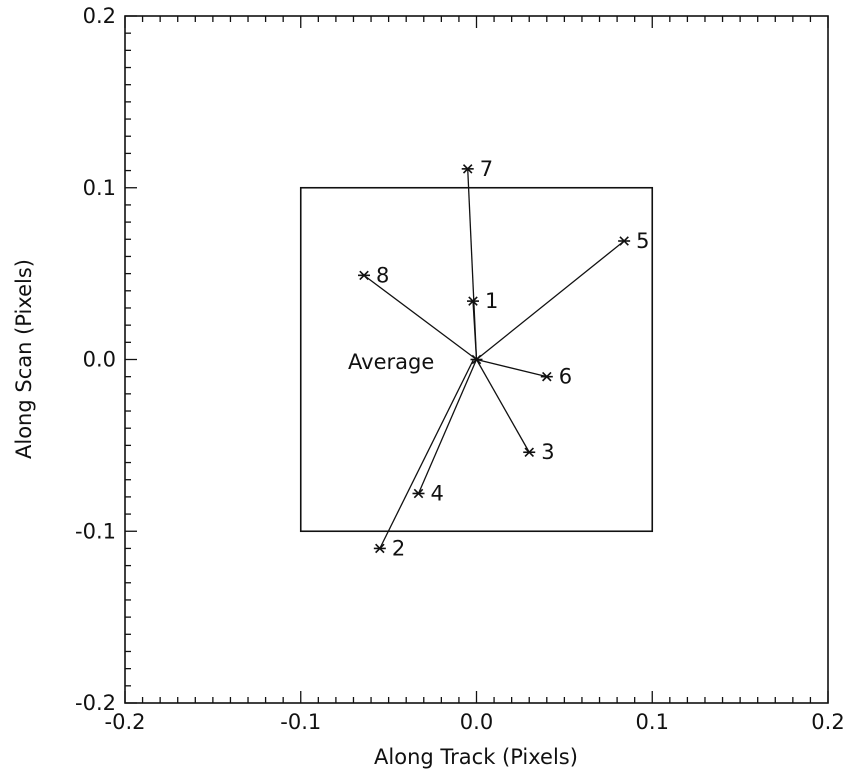  What do you see at coordinates (642, 241) in the screenshot?
I see `point-label-5: 5` at bounding box center [642, 241].